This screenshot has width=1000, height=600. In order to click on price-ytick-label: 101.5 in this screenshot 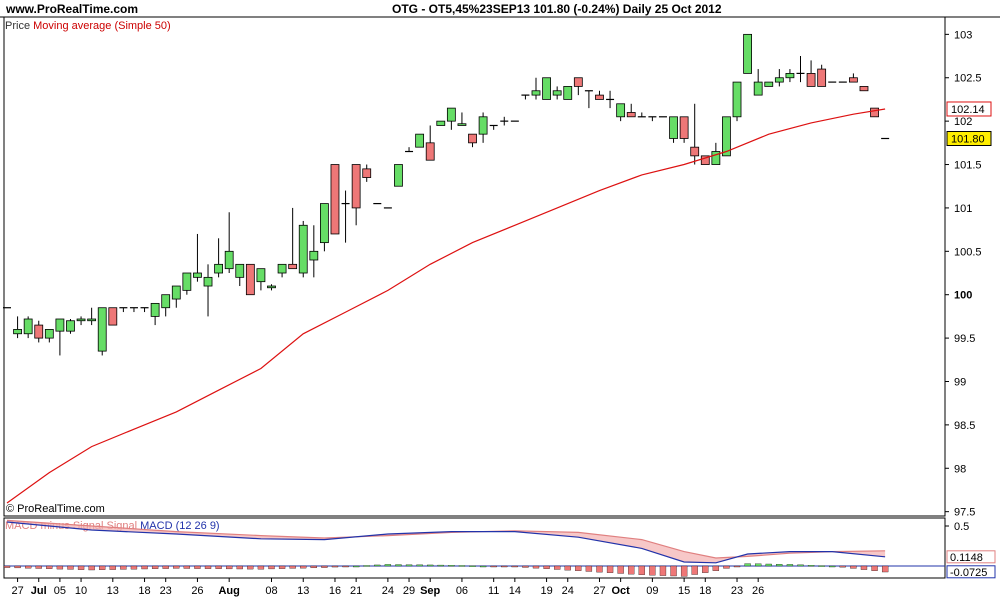, I will do `click(968, 166)`.